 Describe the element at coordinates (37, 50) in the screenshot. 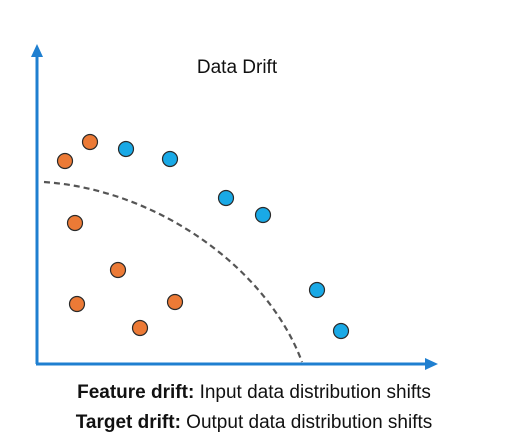

I see `y-axis-arrowhead` at that location.